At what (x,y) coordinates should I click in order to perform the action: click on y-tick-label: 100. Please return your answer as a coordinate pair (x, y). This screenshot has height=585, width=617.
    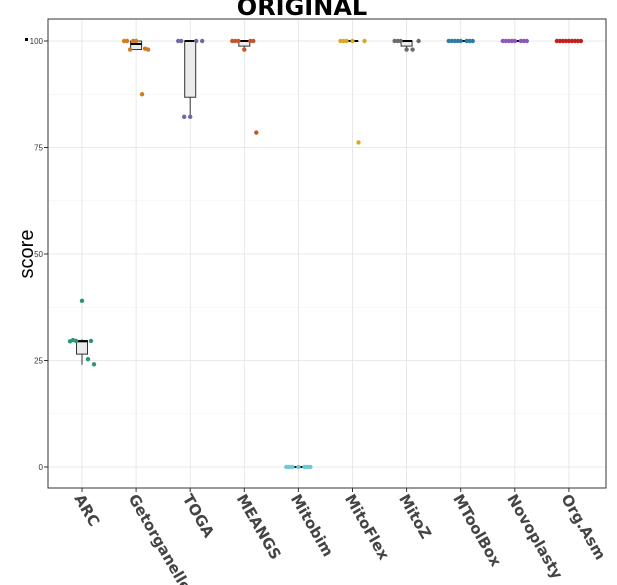
    Looking at the image, I should click on (37, 41).